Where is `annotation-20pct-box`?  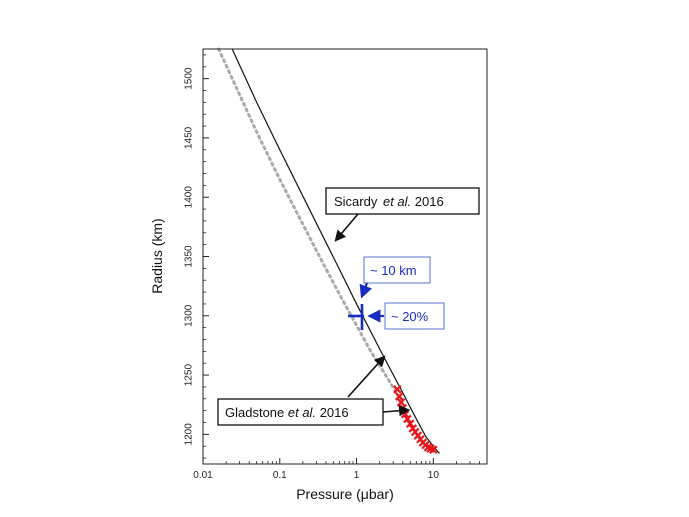 annotation-20pct-box is located at coordinates (414, 316).